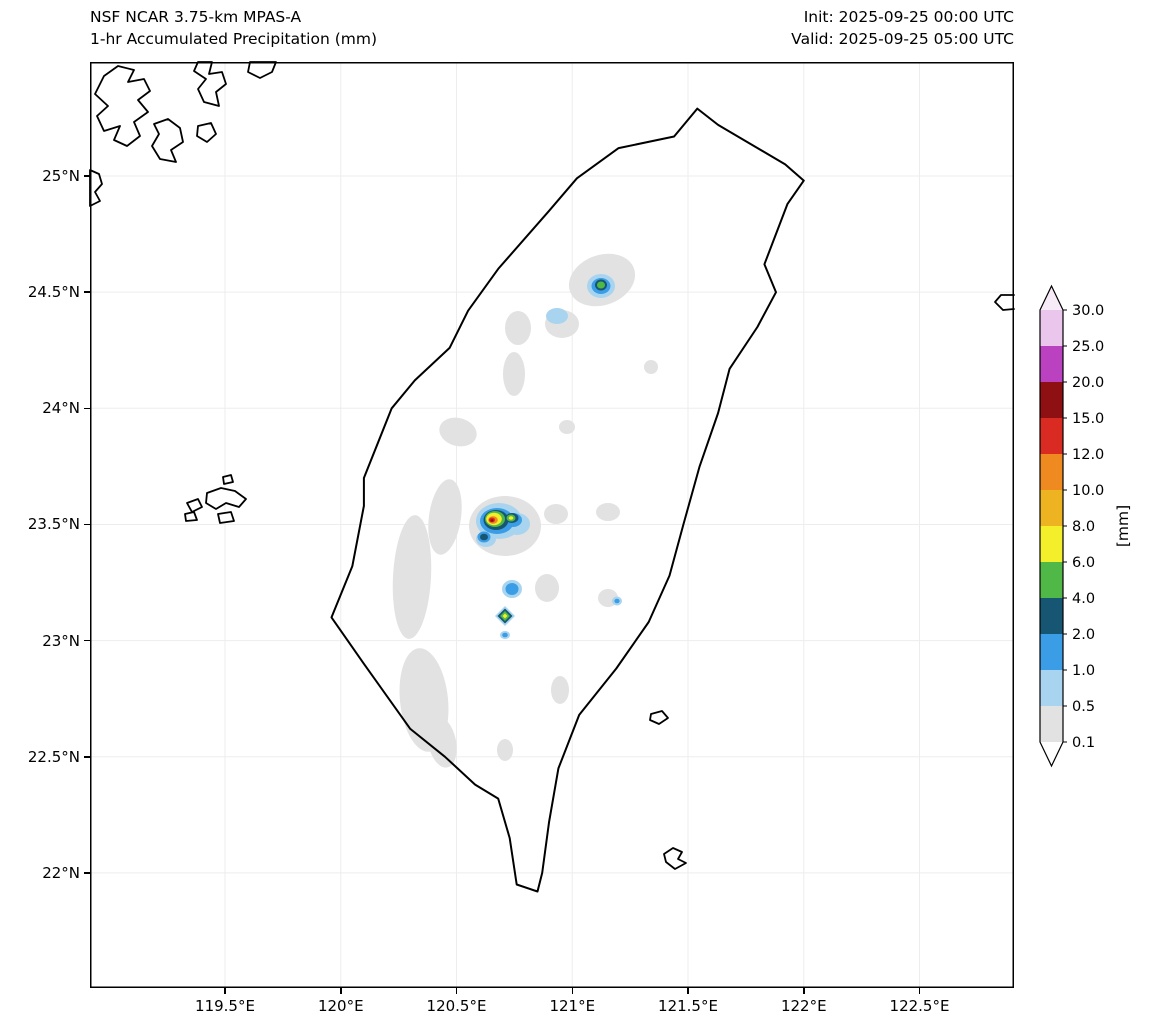  Describe the element at coordinates (194, 505) in the screenshot. I see `island-penghu-west1` at that location.